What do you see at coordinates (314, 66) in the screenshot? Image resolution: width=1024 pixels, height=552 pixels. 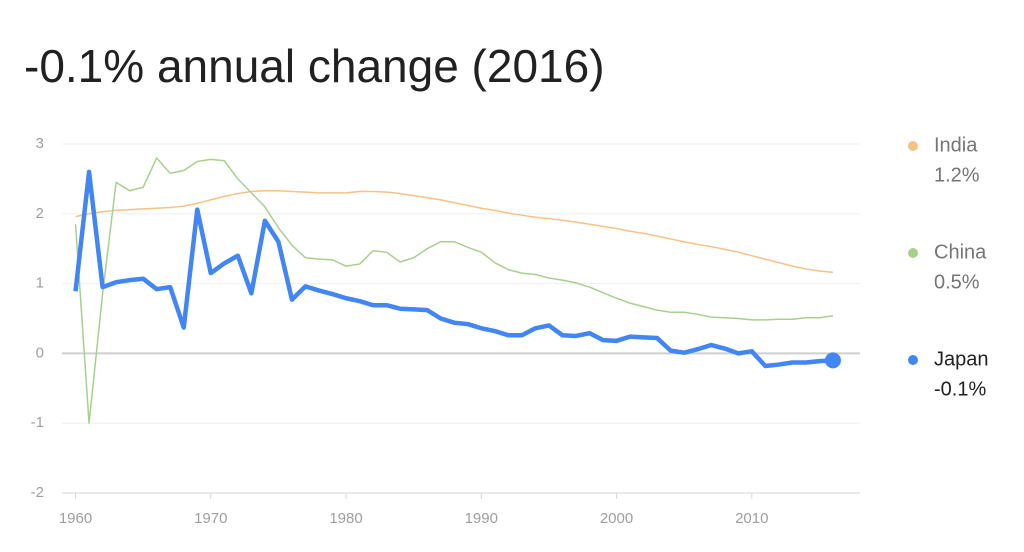 I see `chart-title: -0.1% annual change (2016)` at bounding box center [314, 66].